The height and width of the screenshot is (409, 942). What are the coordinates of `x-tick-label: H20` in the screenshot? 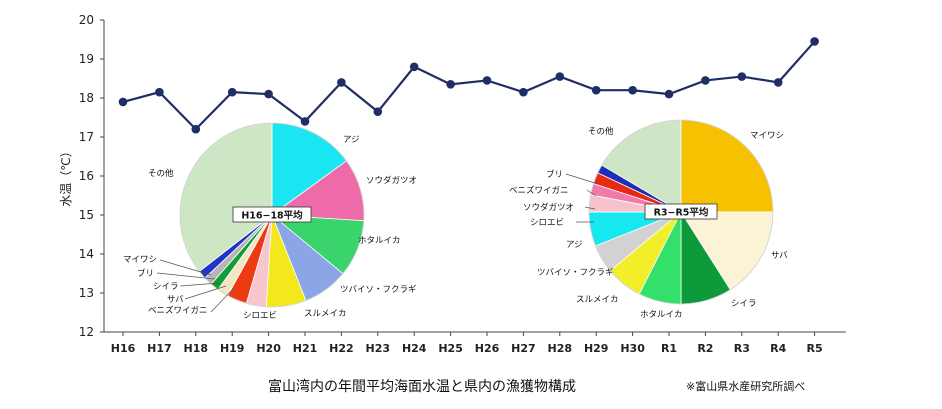 It's located at (268, 348).